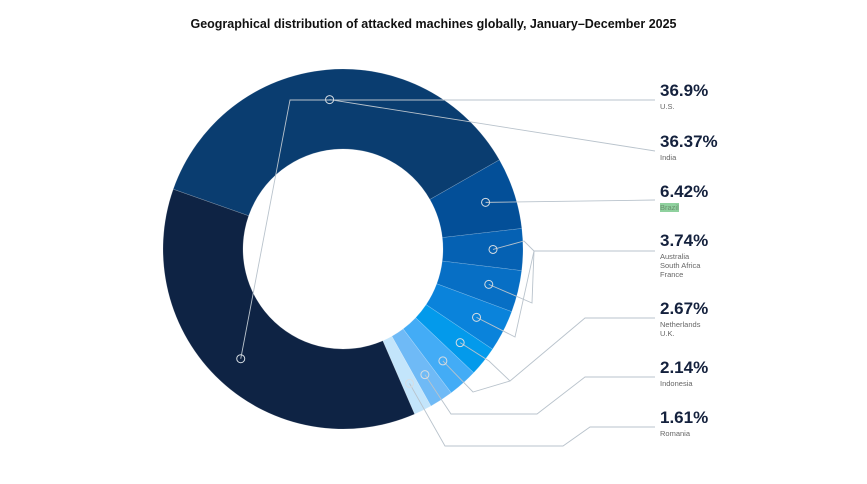  Describe the element at coordinates (668, 157) in the screenshot. I see `legend-name: India` at that location.